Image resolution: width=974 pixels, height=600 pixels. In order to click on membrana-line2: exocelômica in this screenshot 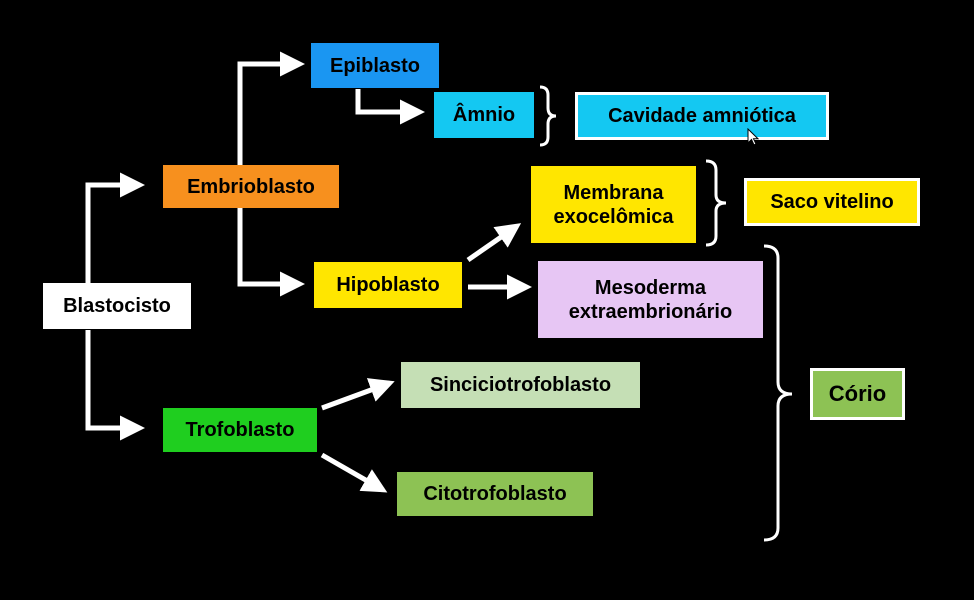, I will do `click(613, 216)`.